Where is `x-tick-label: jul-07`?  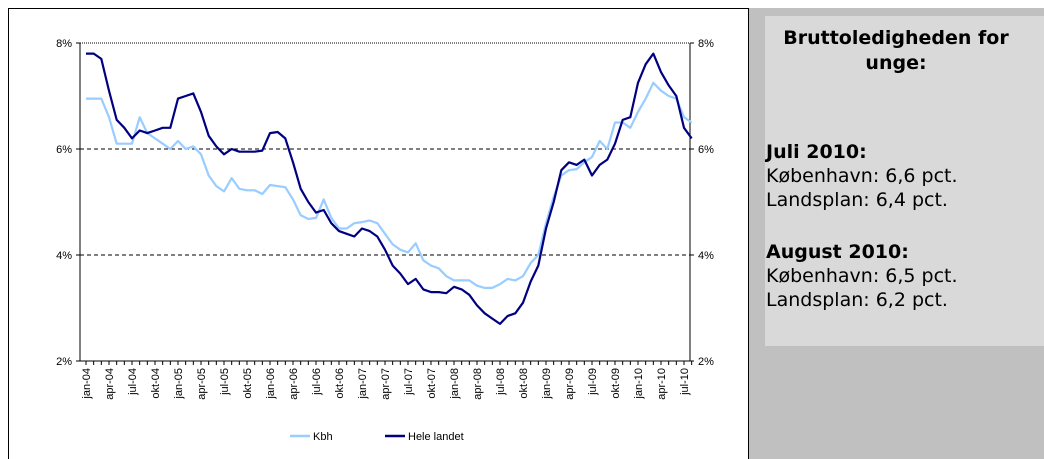
x-tick-label: jul-07 is located at coordinates (409, 382).